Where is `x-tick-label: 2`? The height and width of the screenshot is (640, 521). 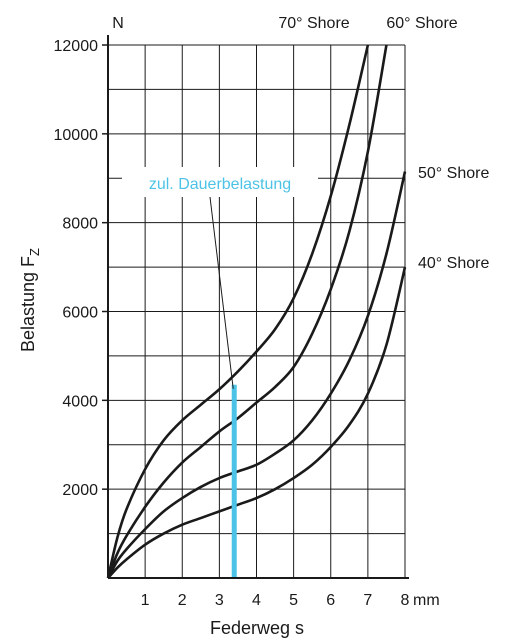 x-tick-label: 2 is located at coordinates (182, 600).